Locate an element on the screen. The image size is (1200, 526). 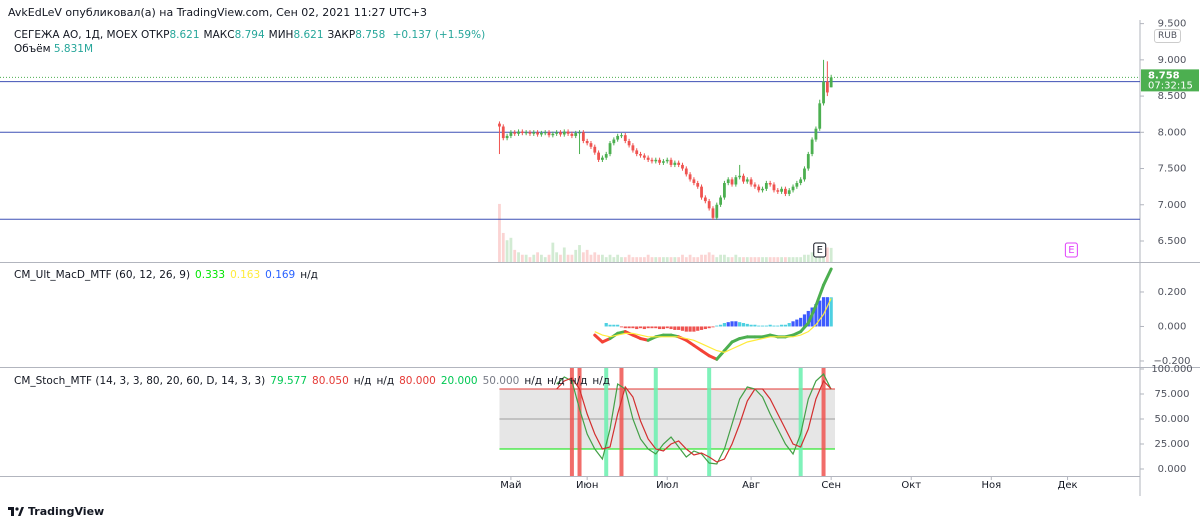
y-tick-label: 9.500 is located at coordinates (1172, 24).